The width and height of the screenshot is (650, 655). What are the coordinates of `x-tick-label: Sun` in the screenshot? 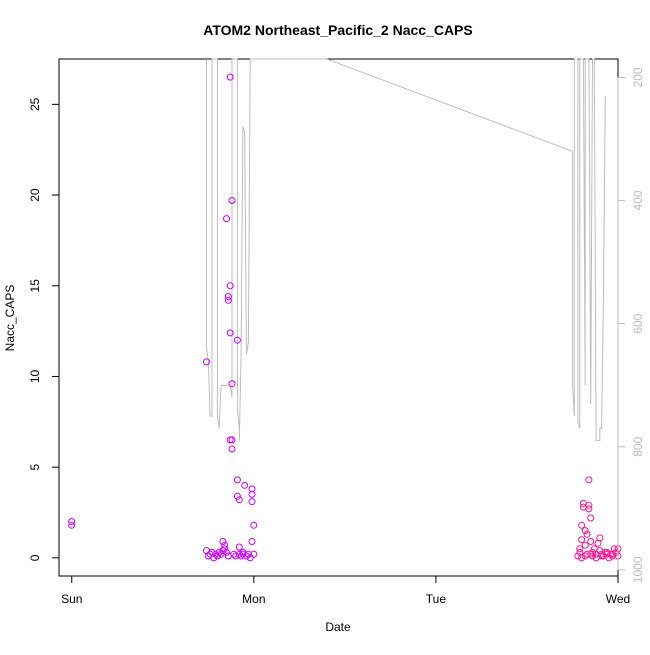 It's located at (71, 599).